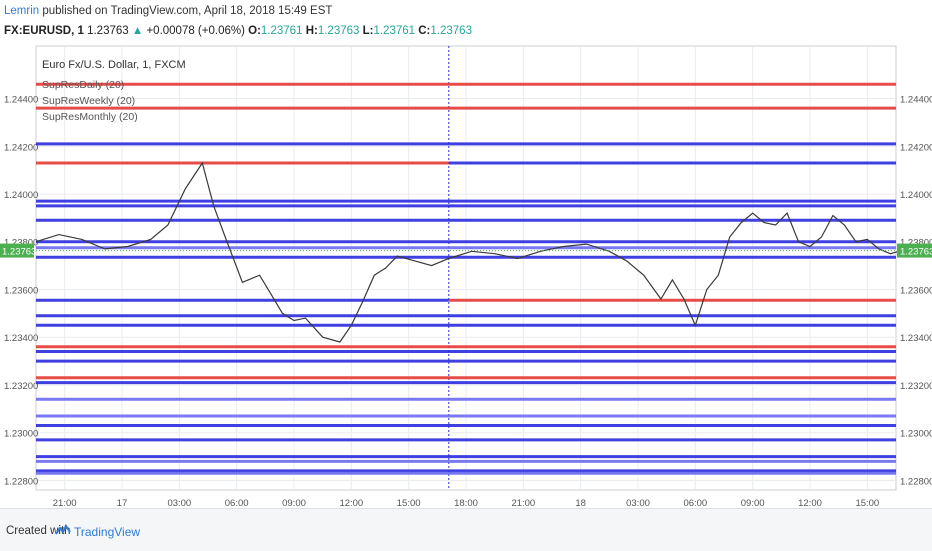 The height and width of the screenshot is (551, 932). Describe the element at coordinates (21, 243) in the screenshot. I see `y-tick-label-left: 1.23800` at that location.